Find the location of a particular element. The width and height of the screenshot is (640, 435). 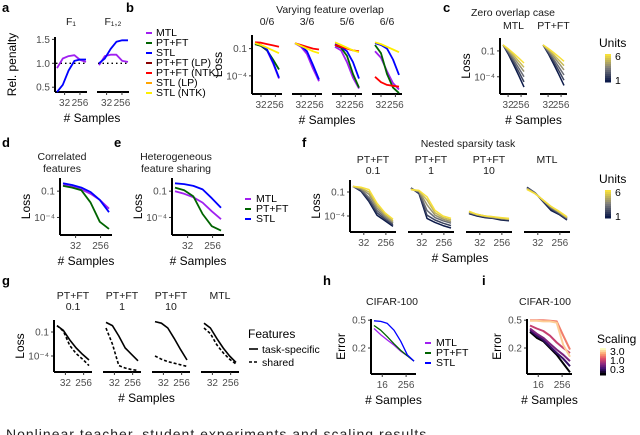

facet-3: 6/6 32 256 is located at coordinates (388, 63).